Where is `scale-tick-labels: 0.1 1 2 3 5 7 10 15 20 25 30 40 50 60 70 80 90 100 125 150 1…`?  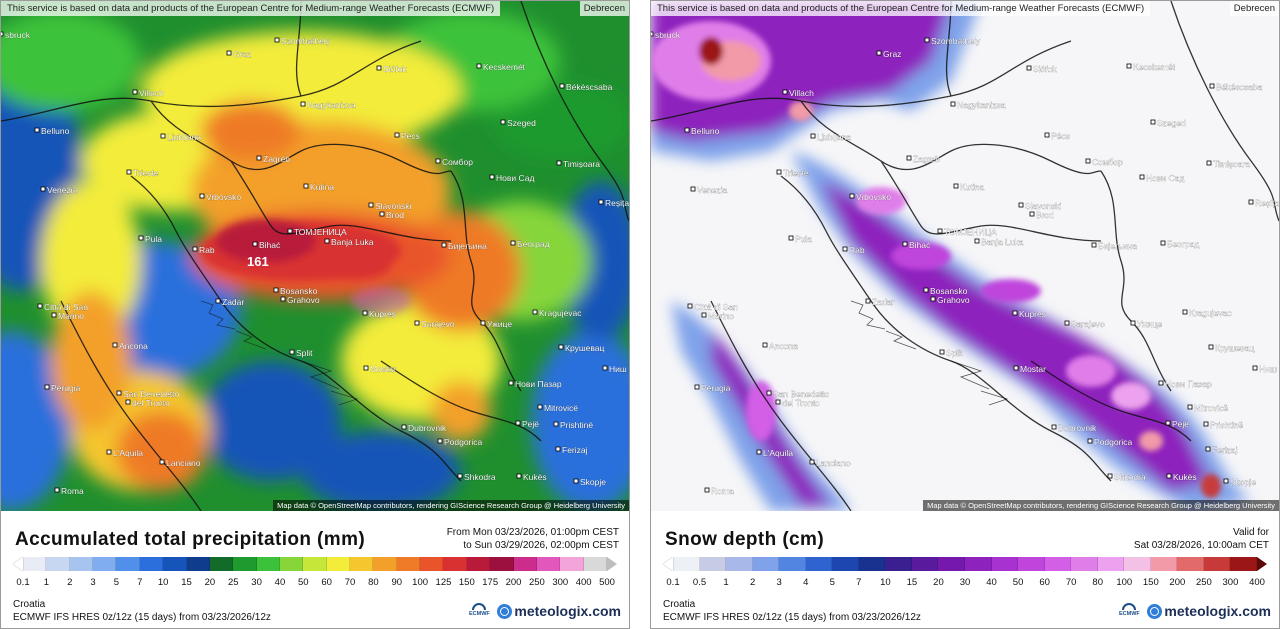 scale-tick-labels: 0.1 1 2 3 5 7 10 15 20 25 30 40 50 60 70 80 90 100 125 150 1… is located at coordinates (315, 583).